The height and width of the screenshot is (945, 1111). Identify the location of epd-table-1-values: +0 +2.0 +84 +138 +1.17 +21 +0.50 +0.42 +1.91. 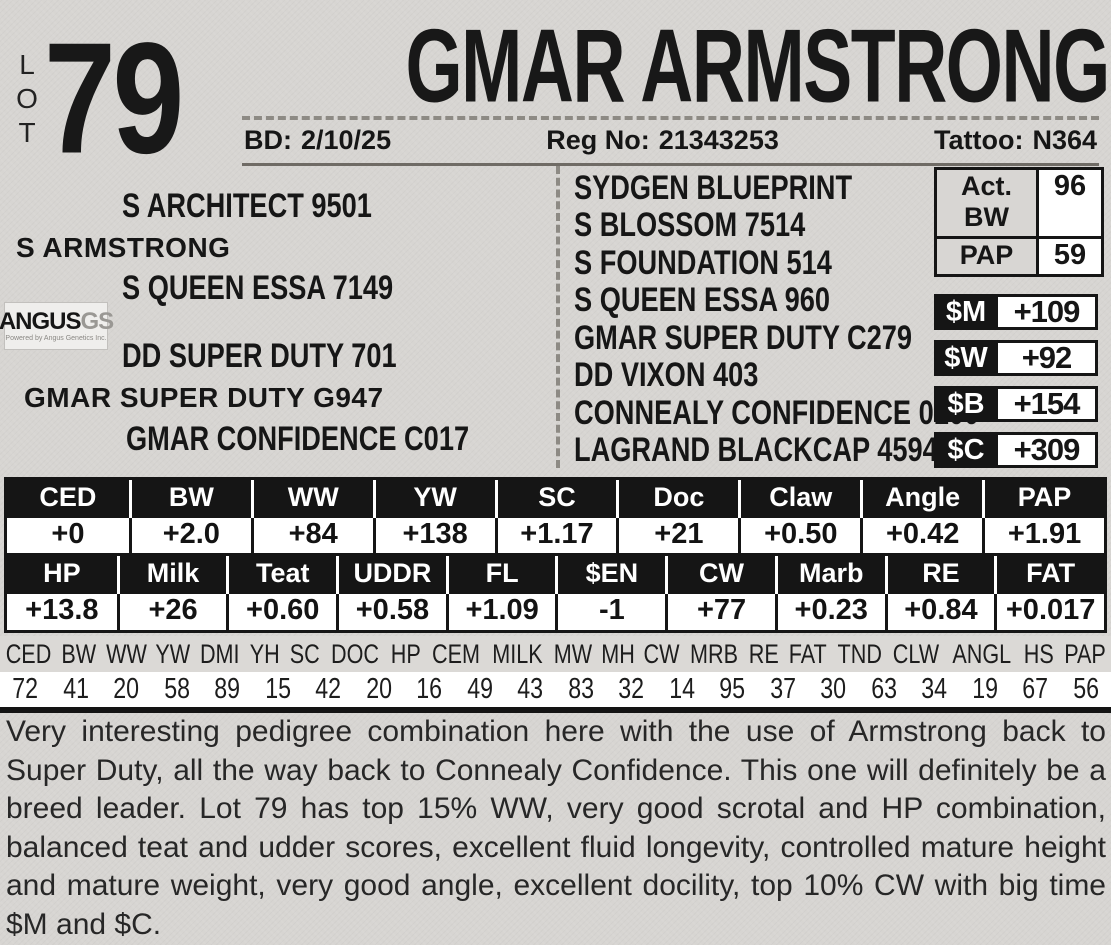
(555, 536).